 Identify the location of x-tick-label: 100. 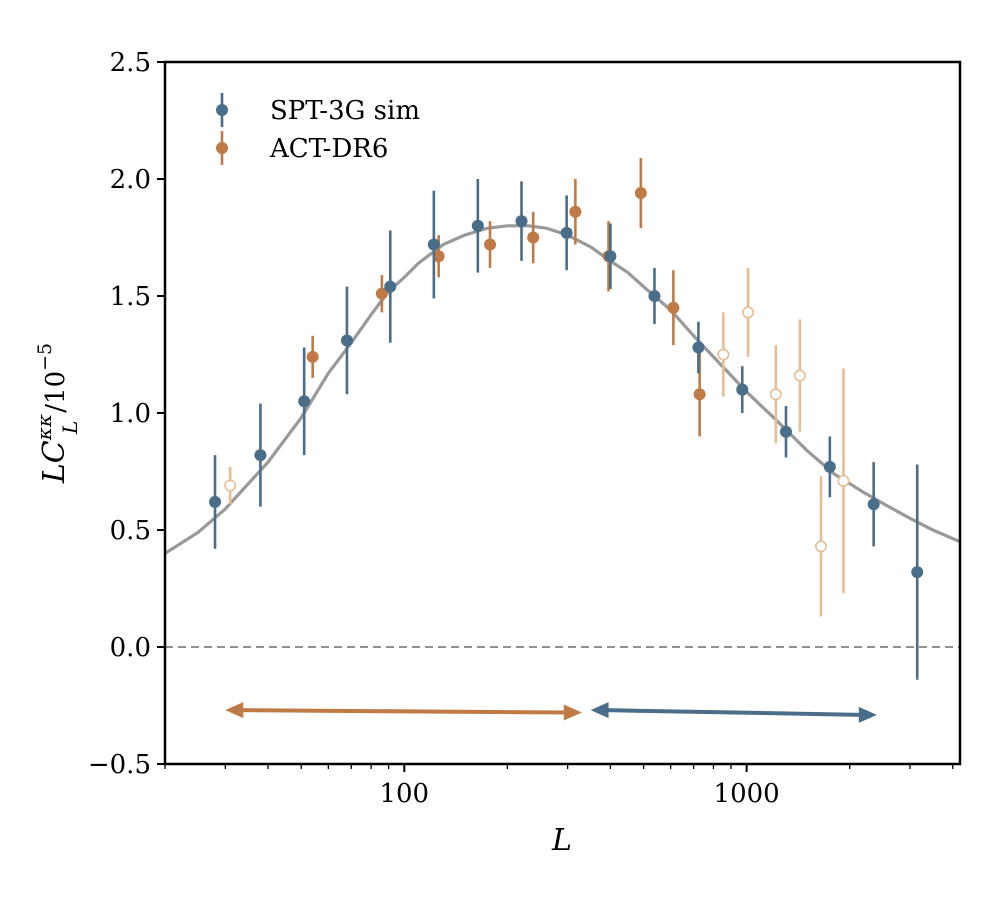
(404, 794).